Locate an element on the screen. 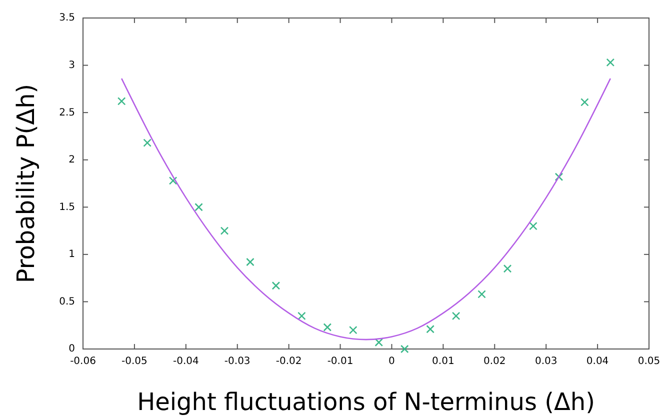  y-tick-label: 2.5 is located at coordinates (67, 112).